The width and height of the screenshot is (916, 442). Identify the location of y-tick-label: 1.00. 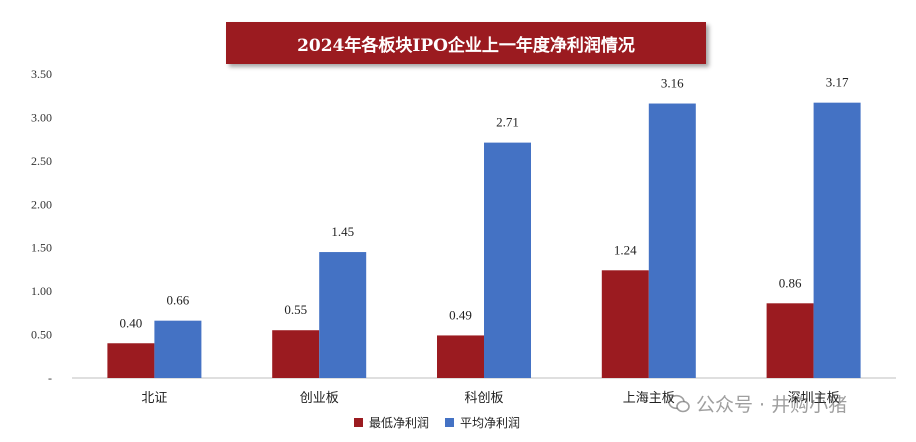
(41, 291).